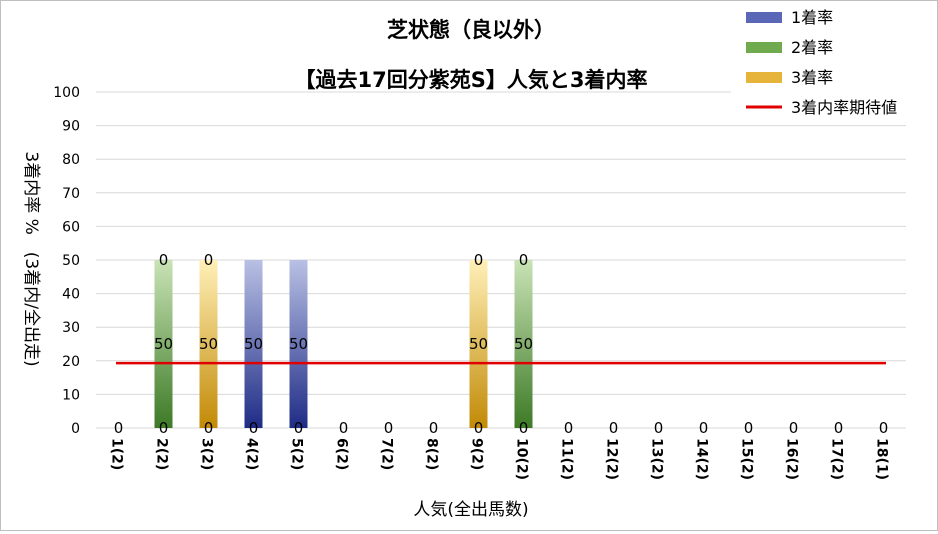 This screenshot has width=938, height=534. I want to click on x-tick-label: 4(2), so click(252, 454).